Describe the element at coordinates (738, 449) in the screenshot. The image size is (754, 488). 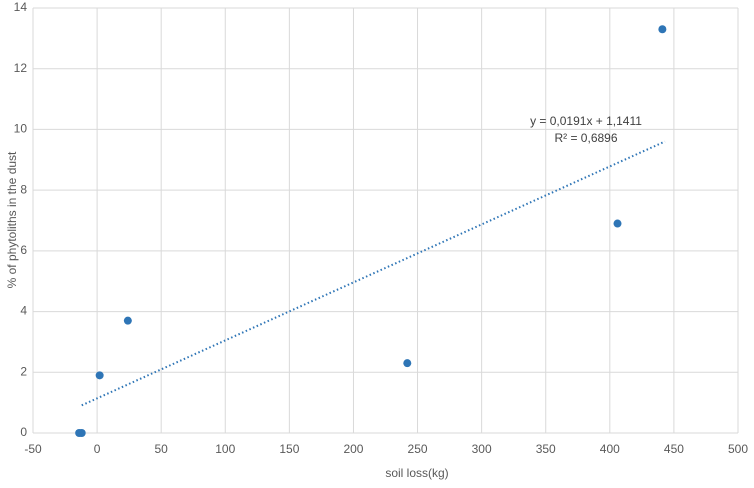
I see `x-tick-label: 500` at that location.